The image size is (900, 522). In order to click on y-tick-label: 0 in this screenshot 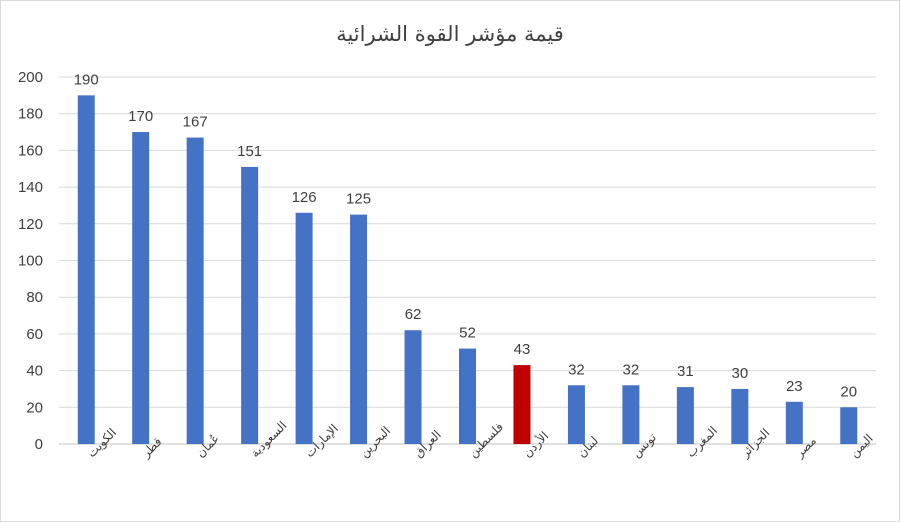, I will do `click(39, 444)`.